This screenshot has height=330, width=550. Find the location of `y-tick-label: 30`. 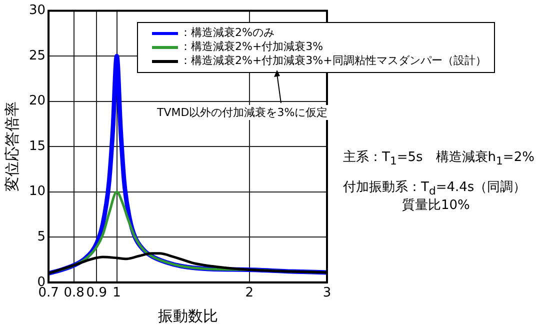

y-tick-label: 30 is located at coordinates (37, 10).